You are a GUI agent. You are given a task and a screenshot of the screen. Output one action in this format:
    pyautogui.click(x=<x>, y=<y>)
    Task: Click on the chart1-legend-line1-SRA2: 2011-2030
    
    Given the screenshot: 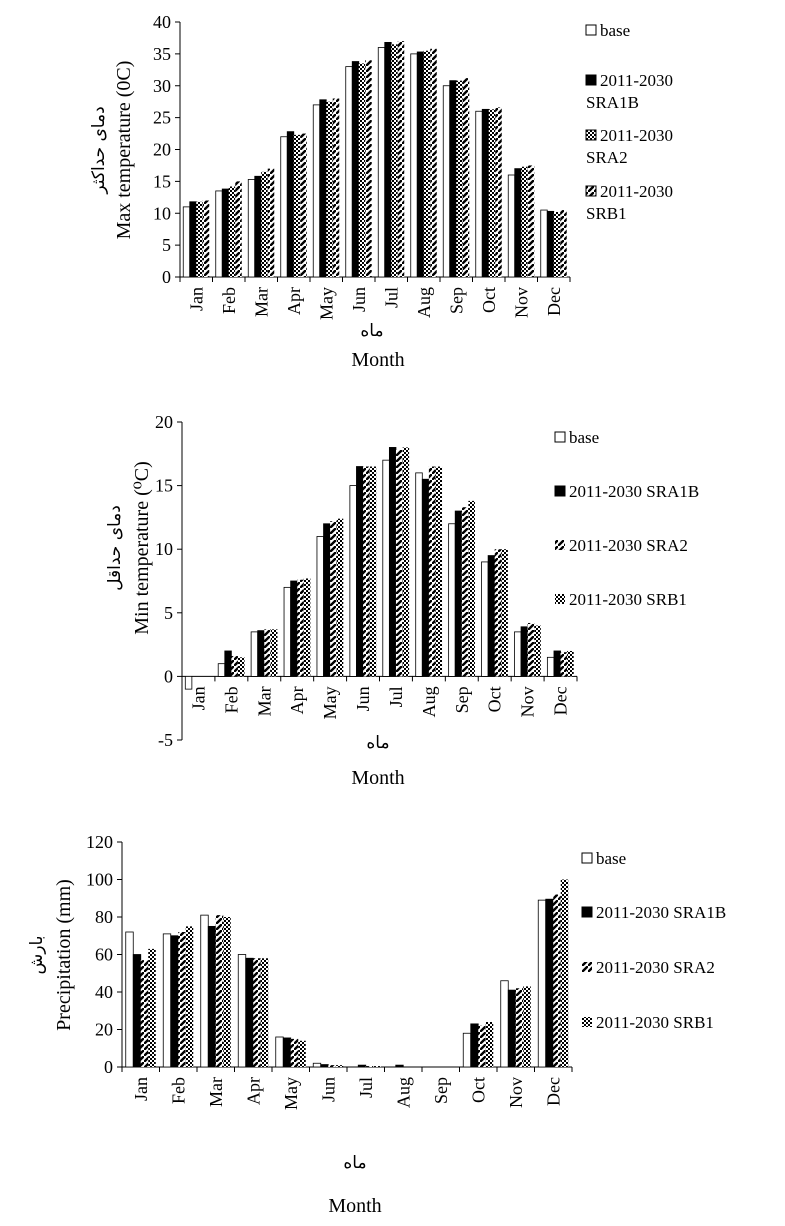 What is the action you would take?
    pyautogui.click(x=636, y=135)
    